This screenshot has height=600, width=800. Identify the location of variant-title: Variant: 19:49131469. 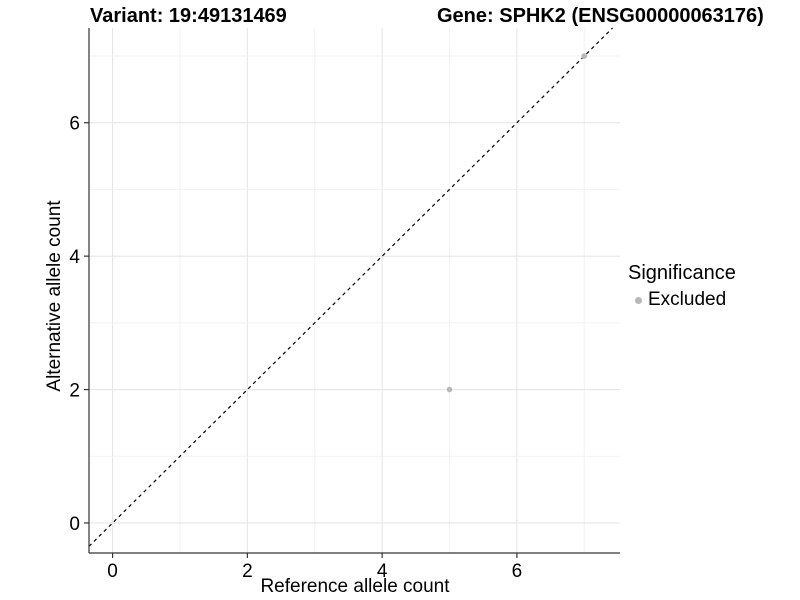
(188, 16).